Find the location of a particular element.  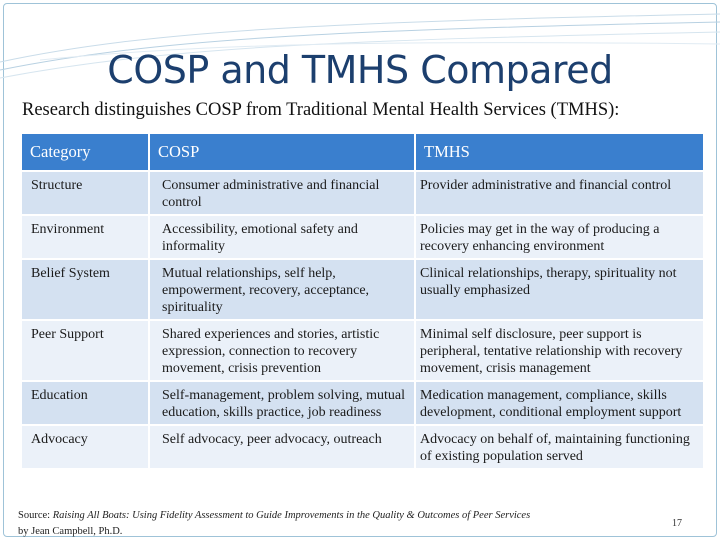

row-category: Education is located at coordinates (86, 402).